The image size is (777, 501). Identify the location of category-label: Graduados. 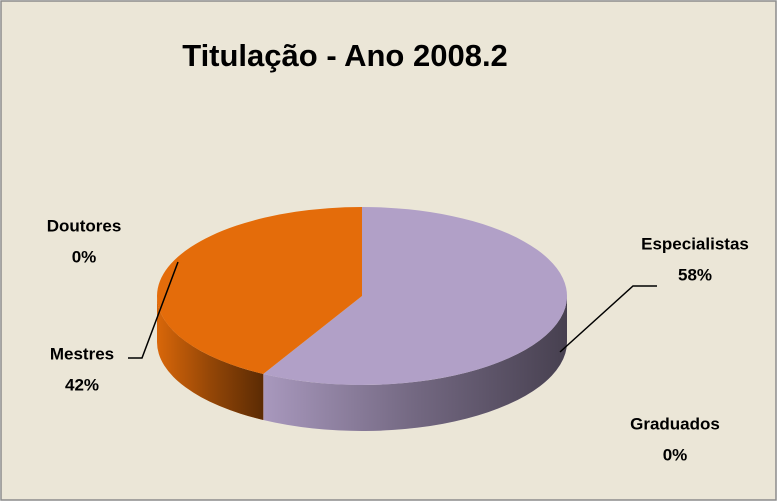
(675, 423).